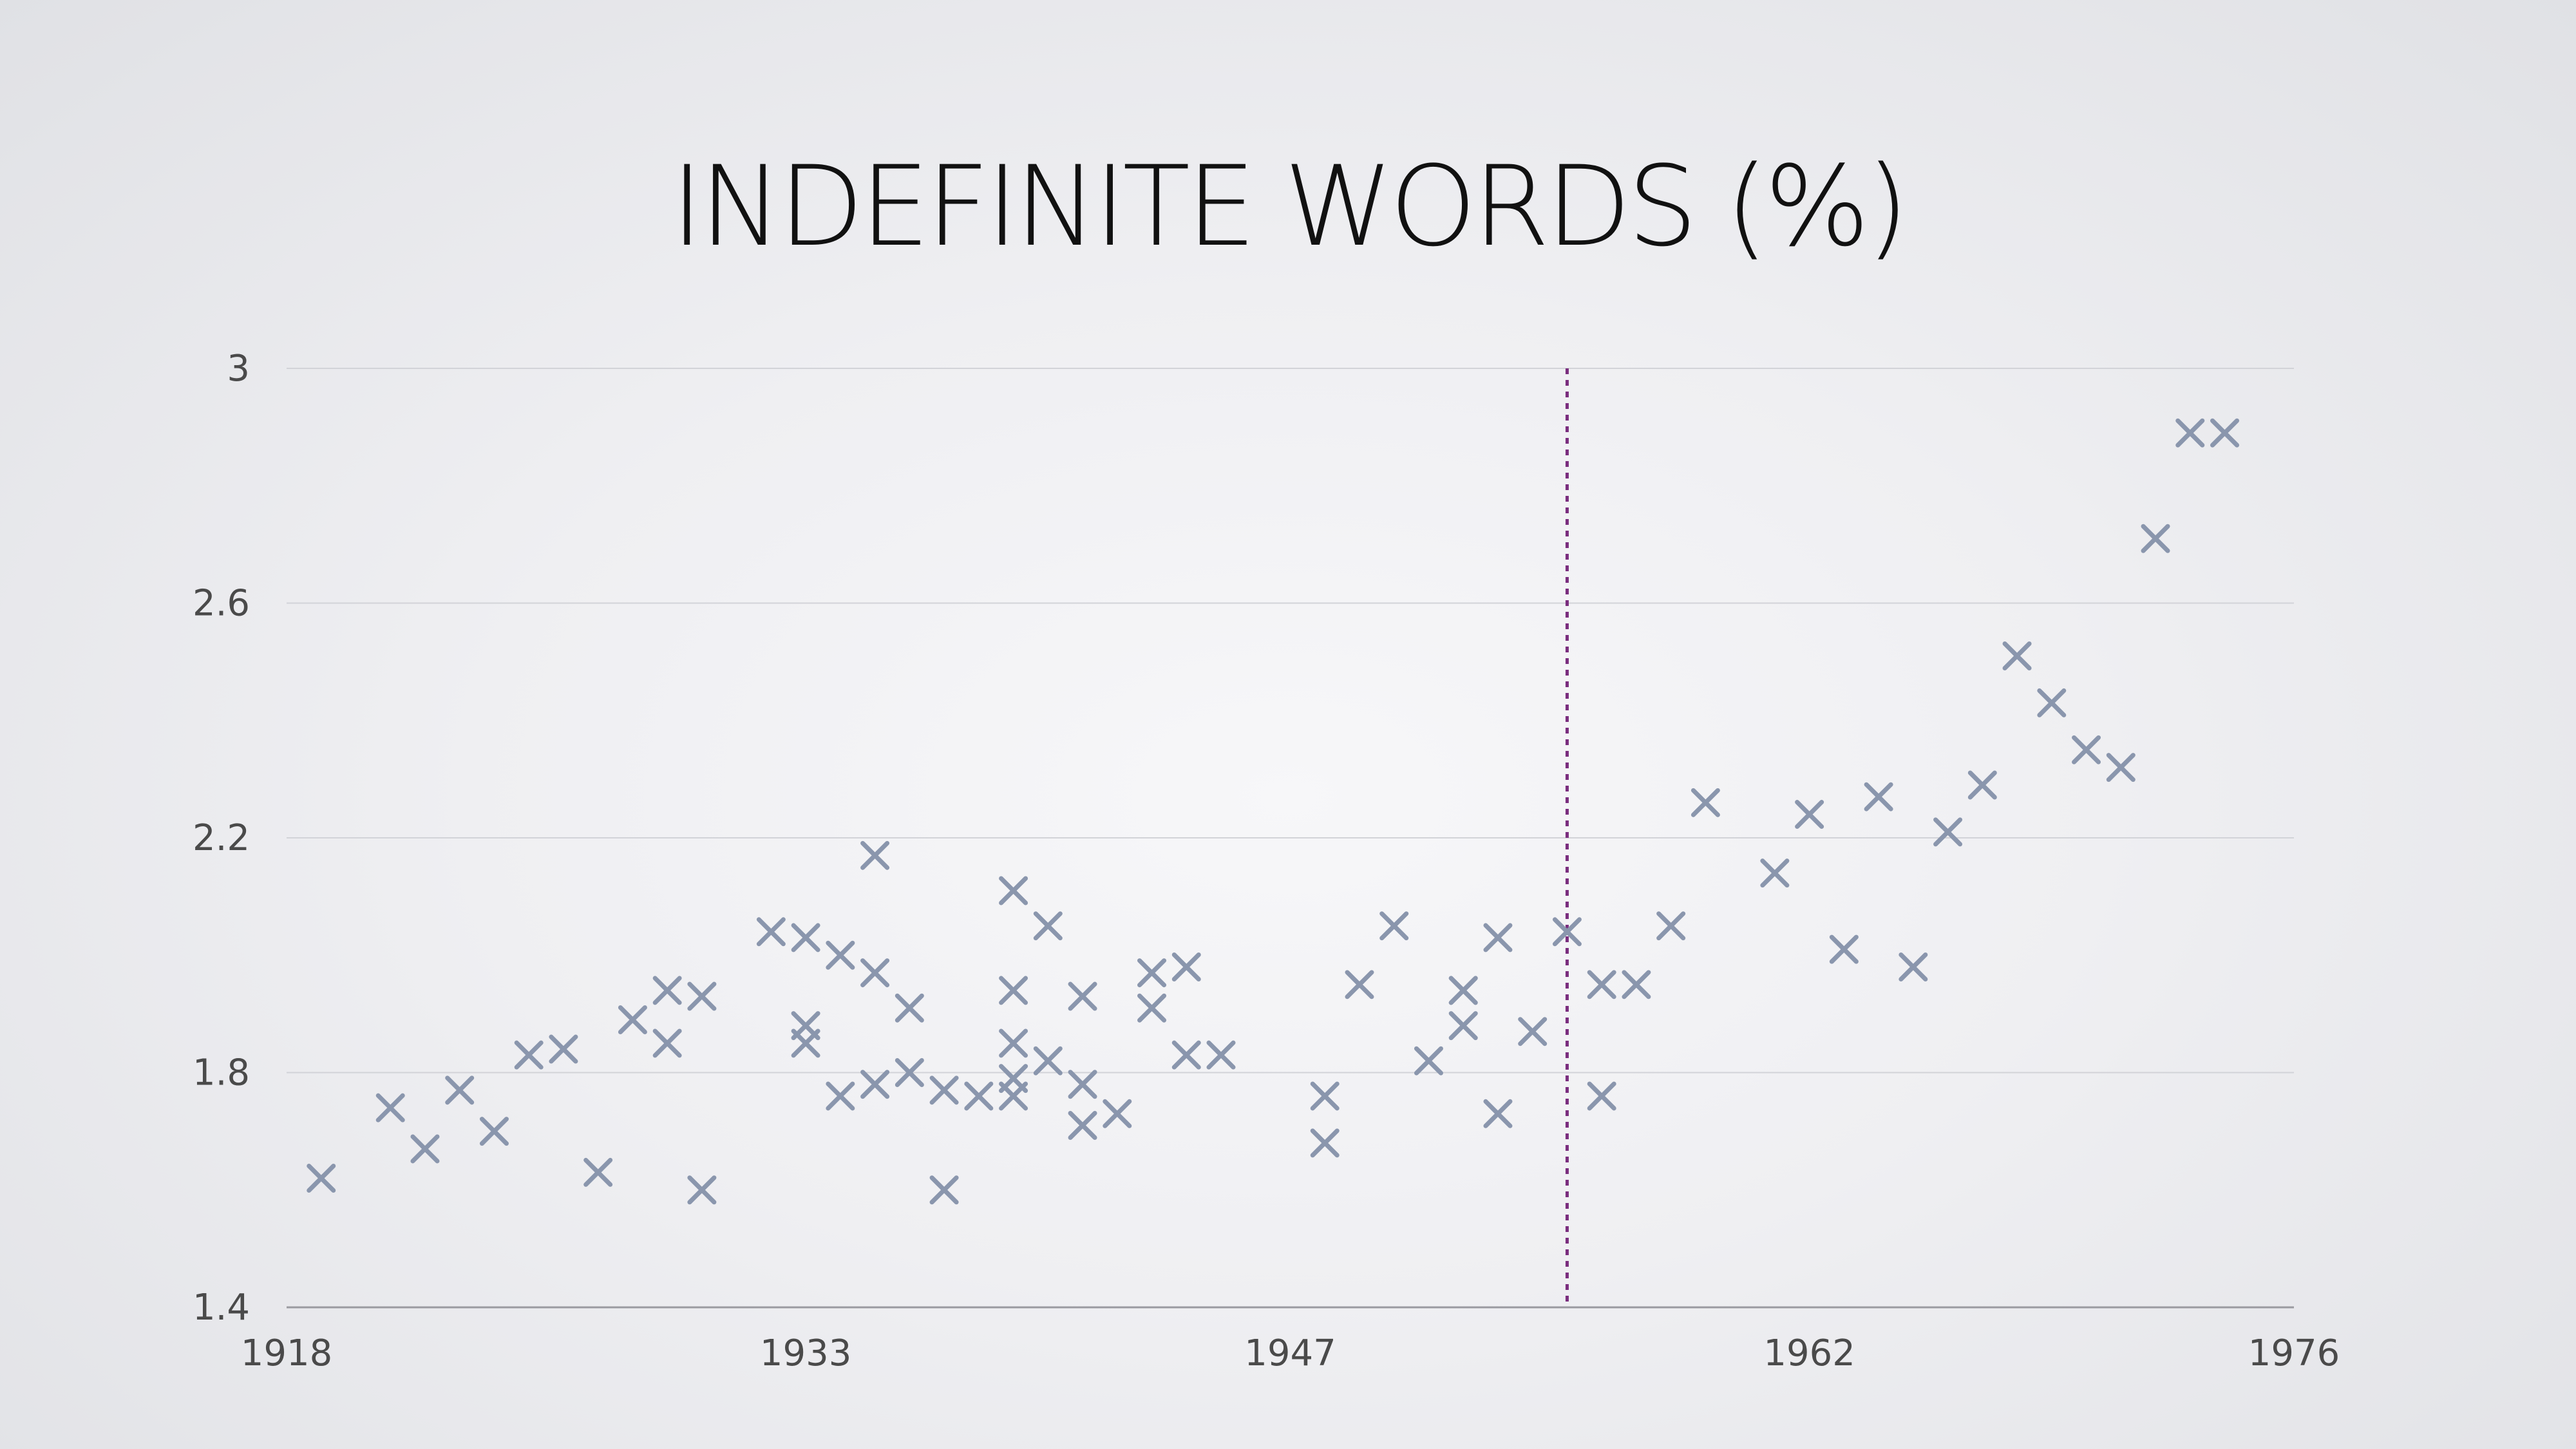  I want to click on x-tick-label: 1918, so click(287, 1353).